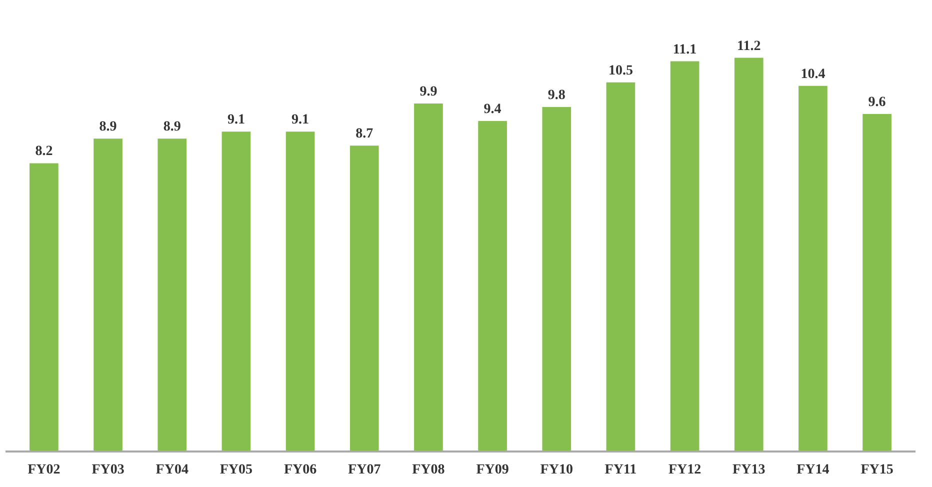 The height and width of the screenshot is (487, 932). What do you see at coordinates (236, 470) in the screenshot?
I see `x-tick-label: FY05` at bounding box center [236, 470].